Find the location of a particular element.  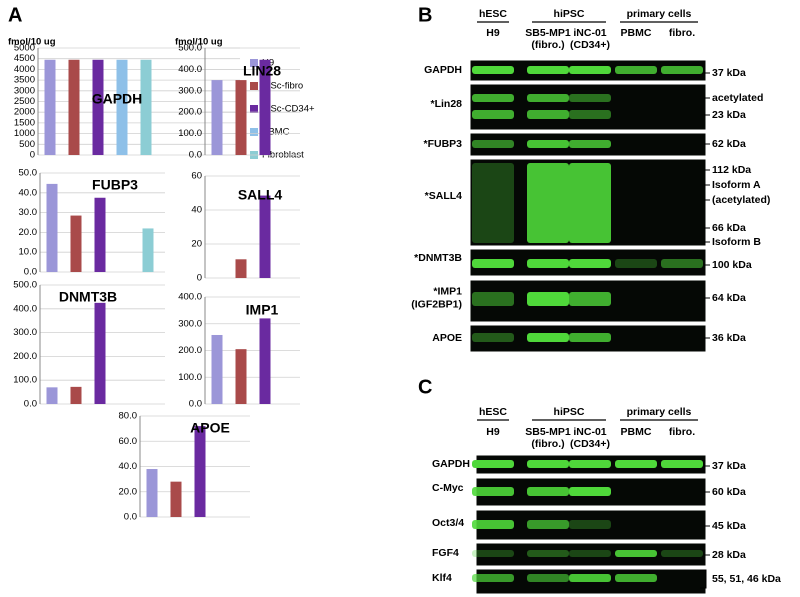

y-tick-label: 80.0 is located at coordinates (128, 416).